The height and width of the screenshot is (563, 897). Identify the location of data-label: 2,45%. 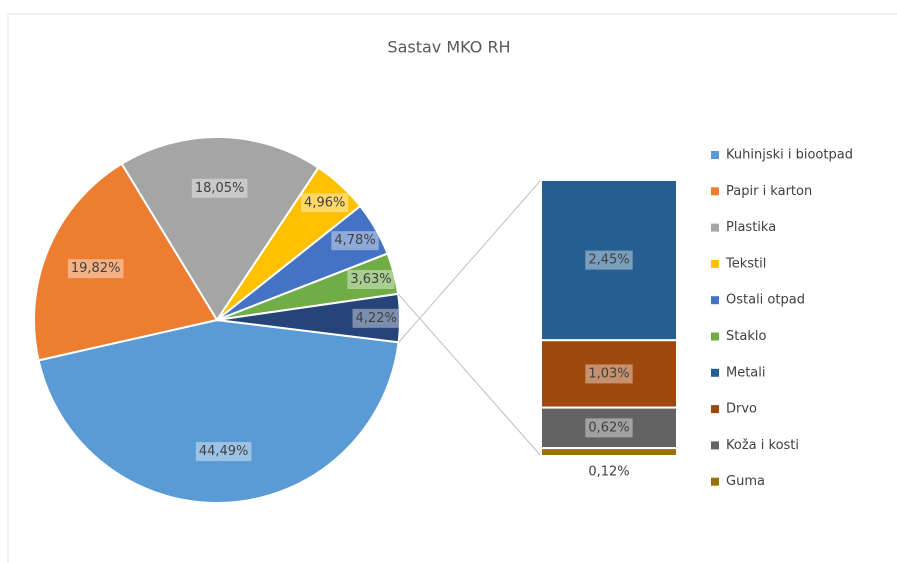
(608, 260).